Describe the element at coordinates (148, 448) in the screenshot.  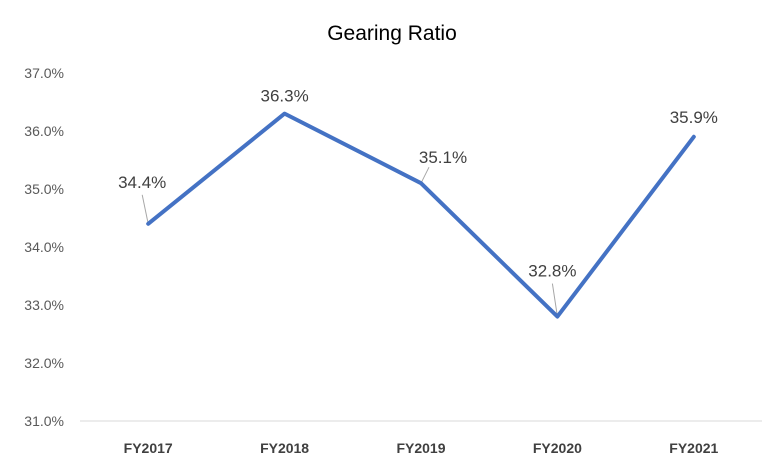
I see `x-tick-label: FY2017` at that location.